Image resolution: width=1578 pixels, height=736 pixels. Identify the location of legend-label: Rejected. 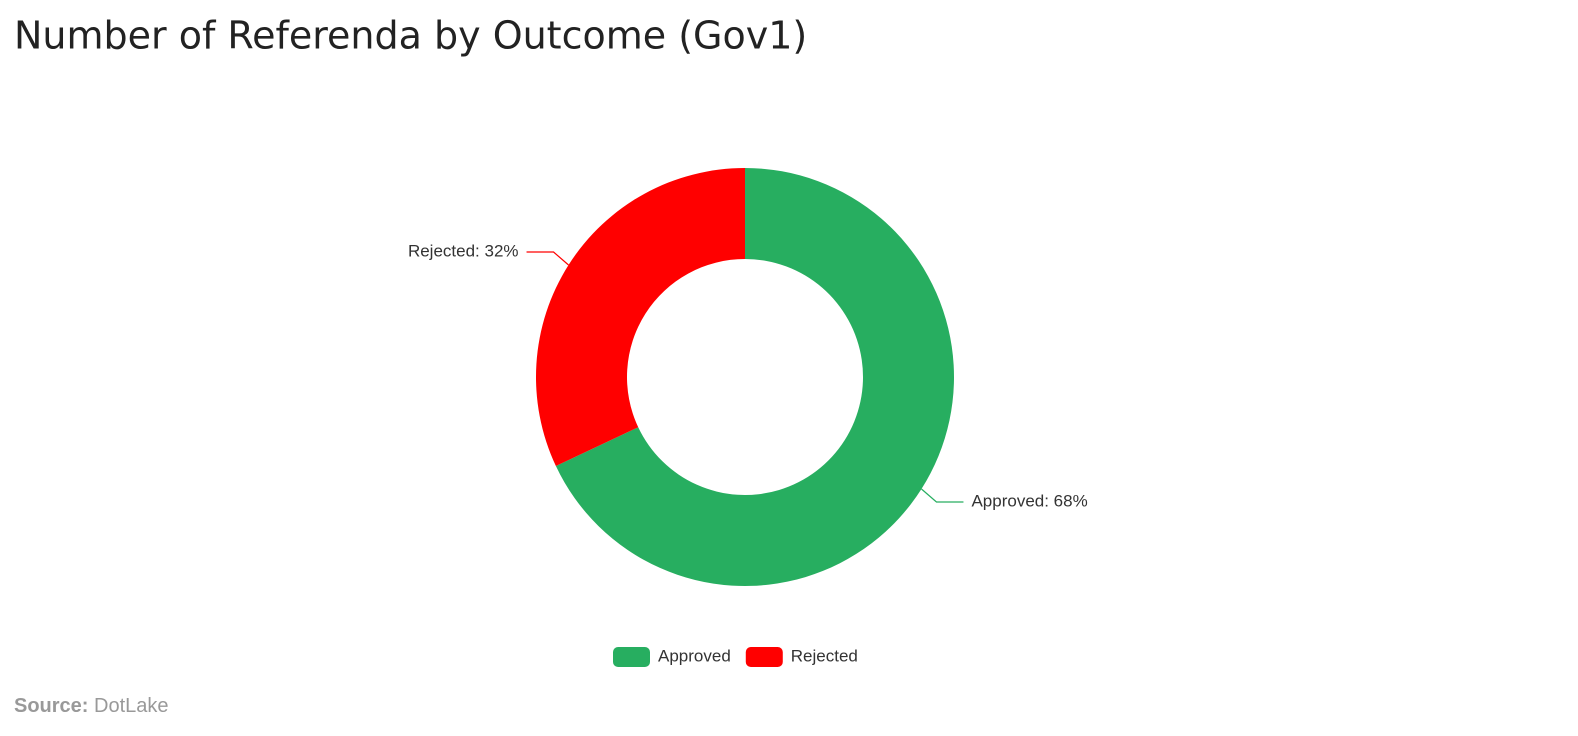
(824, 655).